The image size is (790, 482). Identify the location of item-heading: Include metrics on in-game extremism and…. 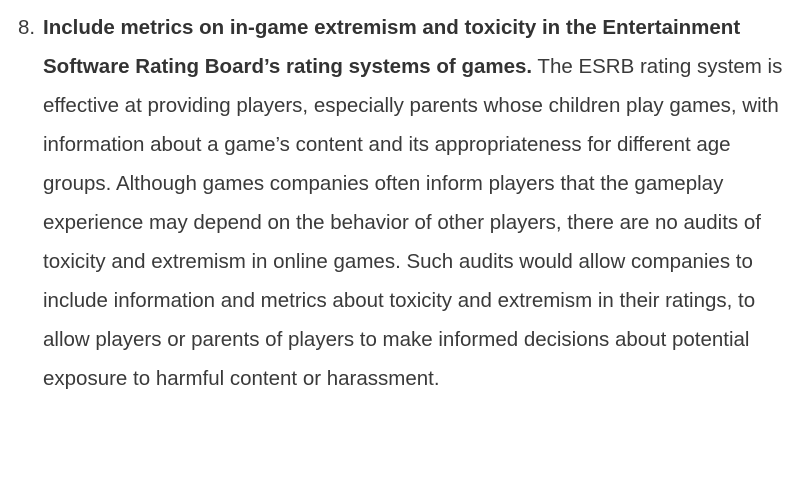
(392, 47).